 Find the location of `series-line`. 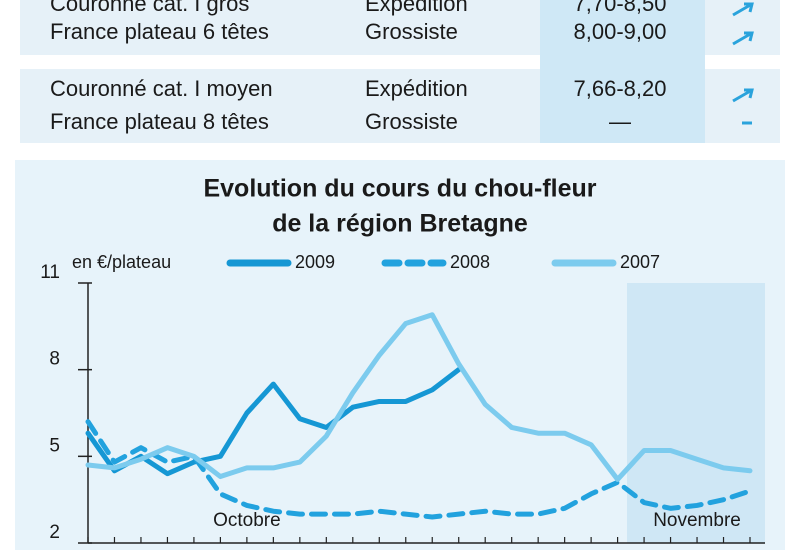

series-line is located at coordinates (273, 422).